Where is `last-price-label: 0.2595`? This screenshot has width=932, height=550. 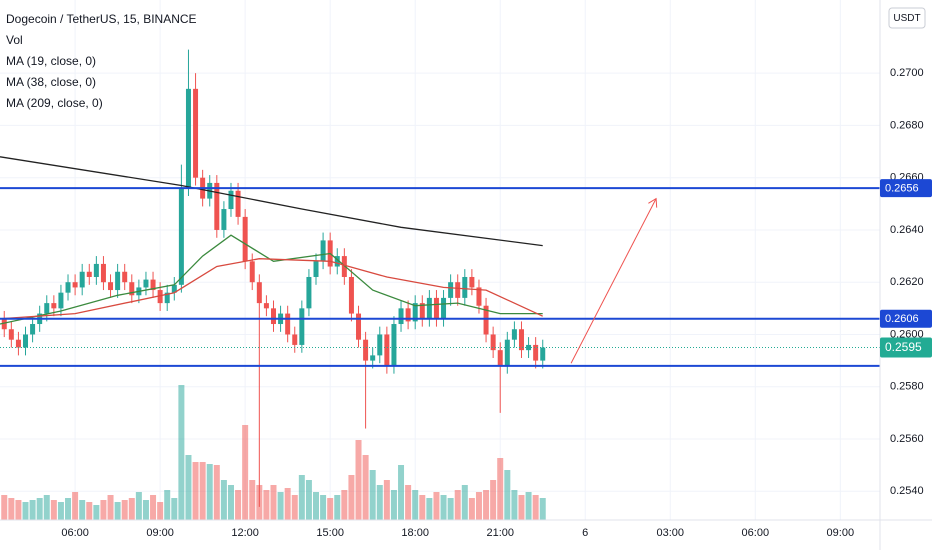 last-price-label: 0.2595 is located at coordinates (903, 347).